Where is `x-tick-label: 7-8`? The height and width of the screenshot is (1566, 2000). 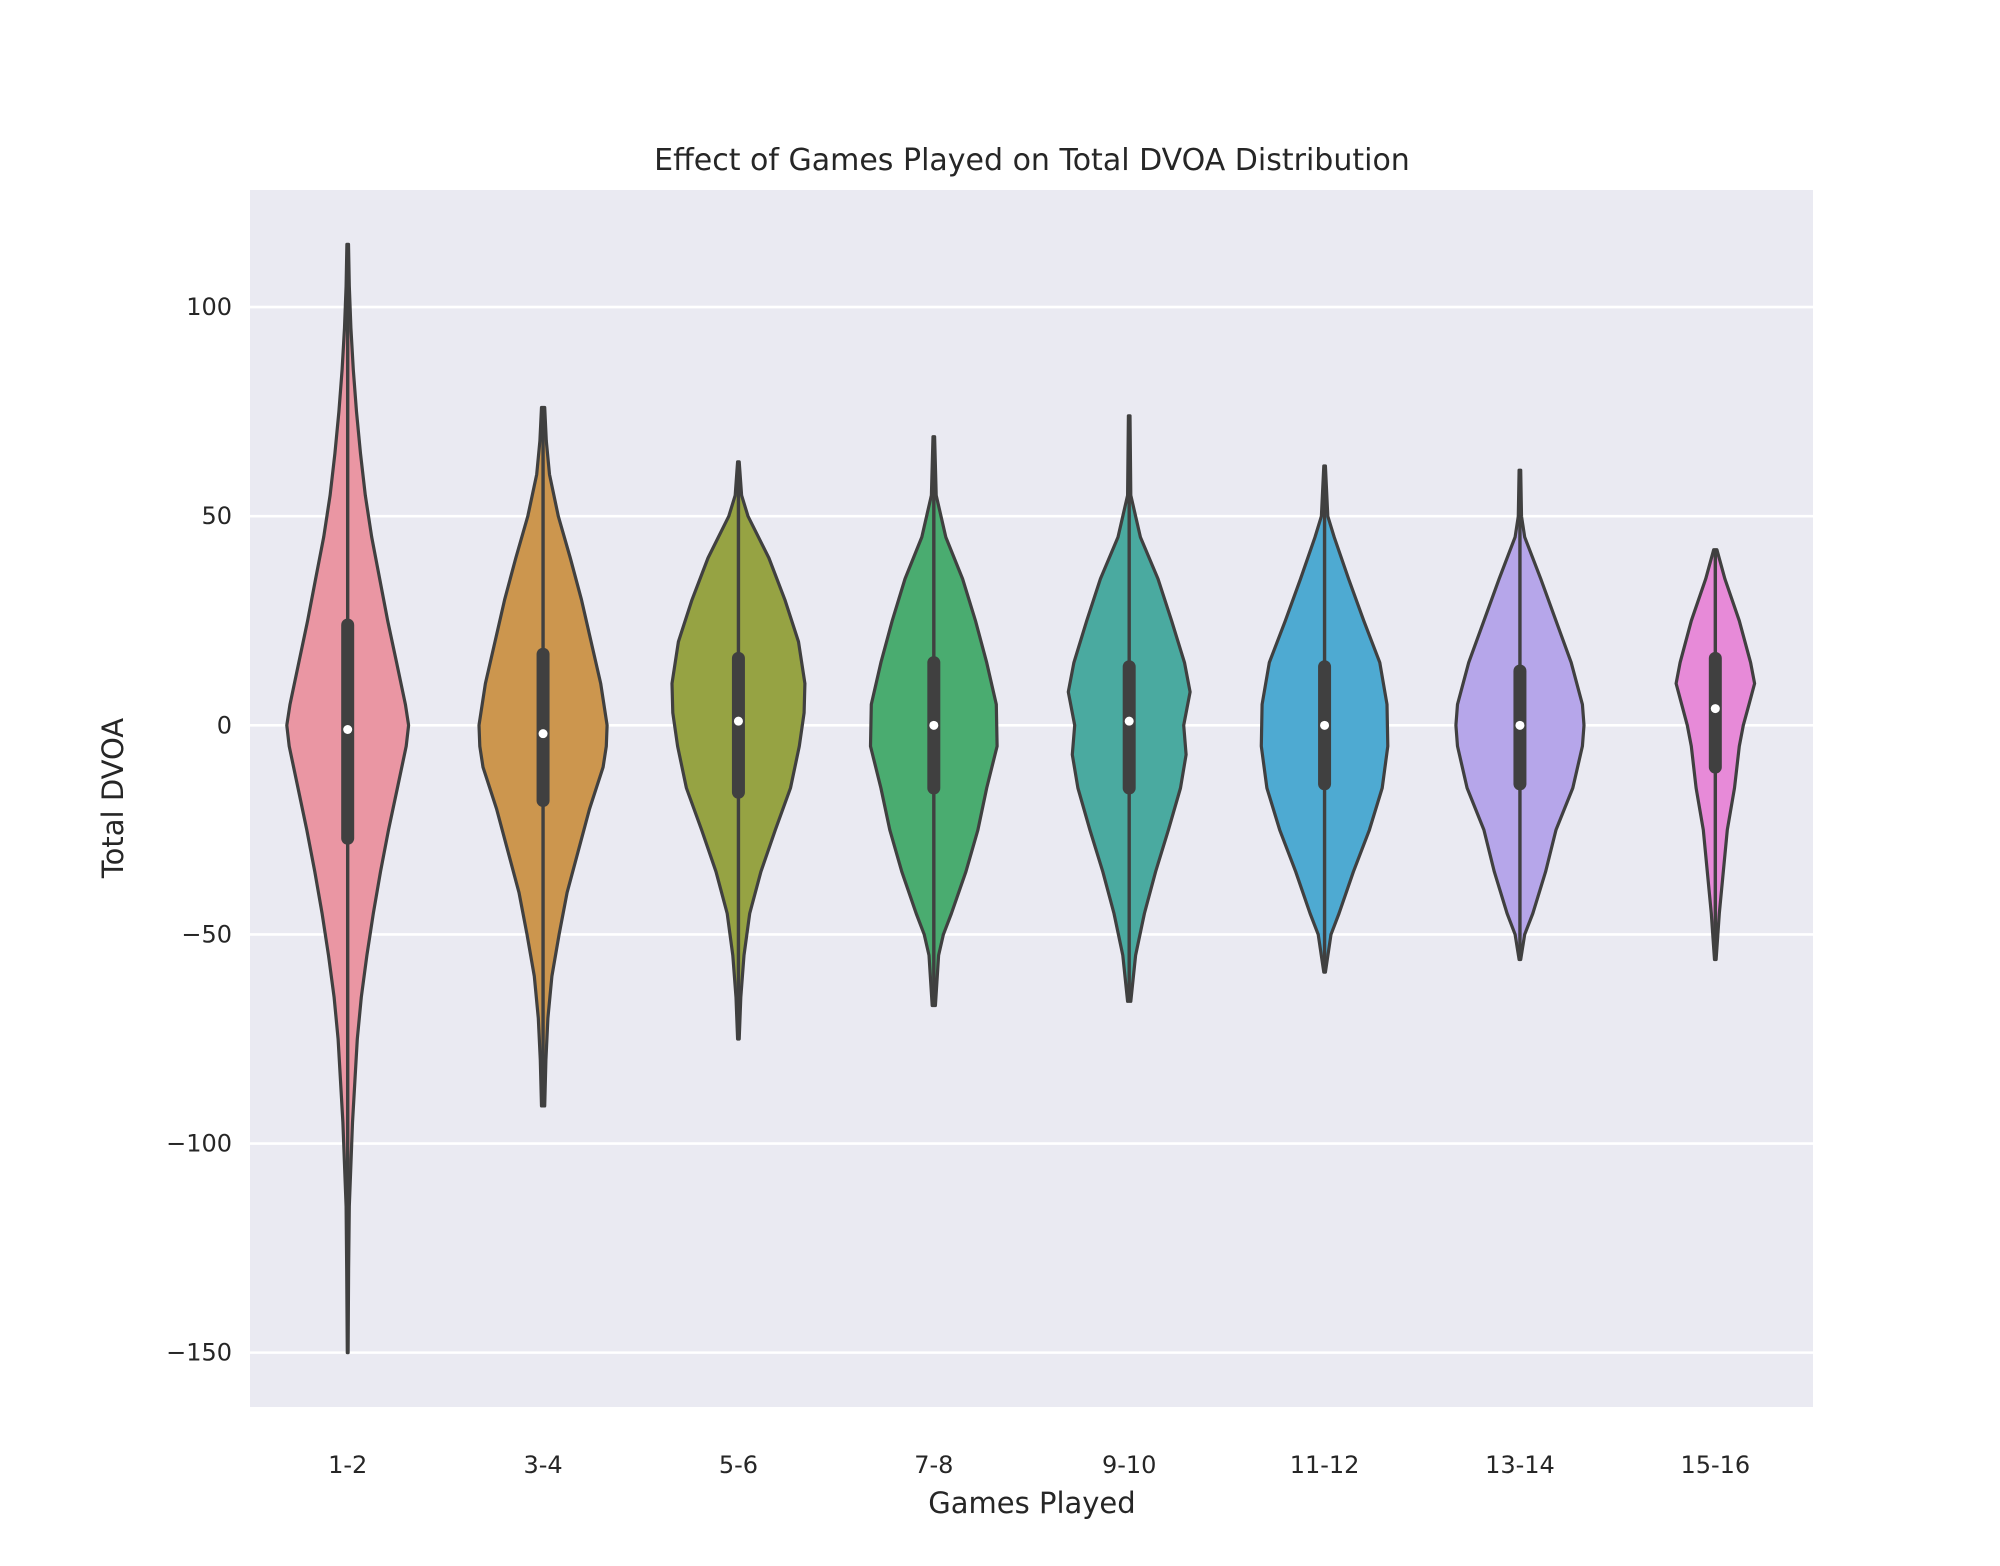
x-tick-label: 7-8 is located at coordinates (933, 1465).